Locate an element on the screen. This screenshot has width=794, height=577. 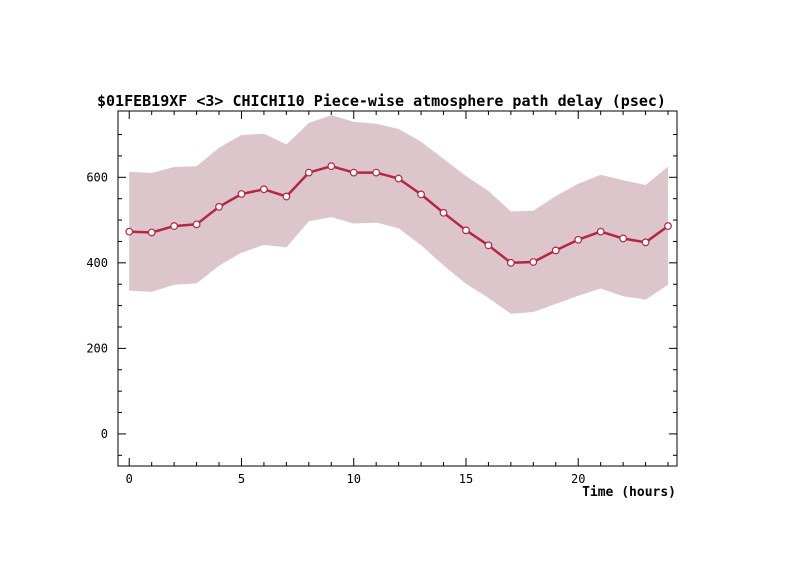
x-tick-label: 10 is located at coordinates (353, 479).